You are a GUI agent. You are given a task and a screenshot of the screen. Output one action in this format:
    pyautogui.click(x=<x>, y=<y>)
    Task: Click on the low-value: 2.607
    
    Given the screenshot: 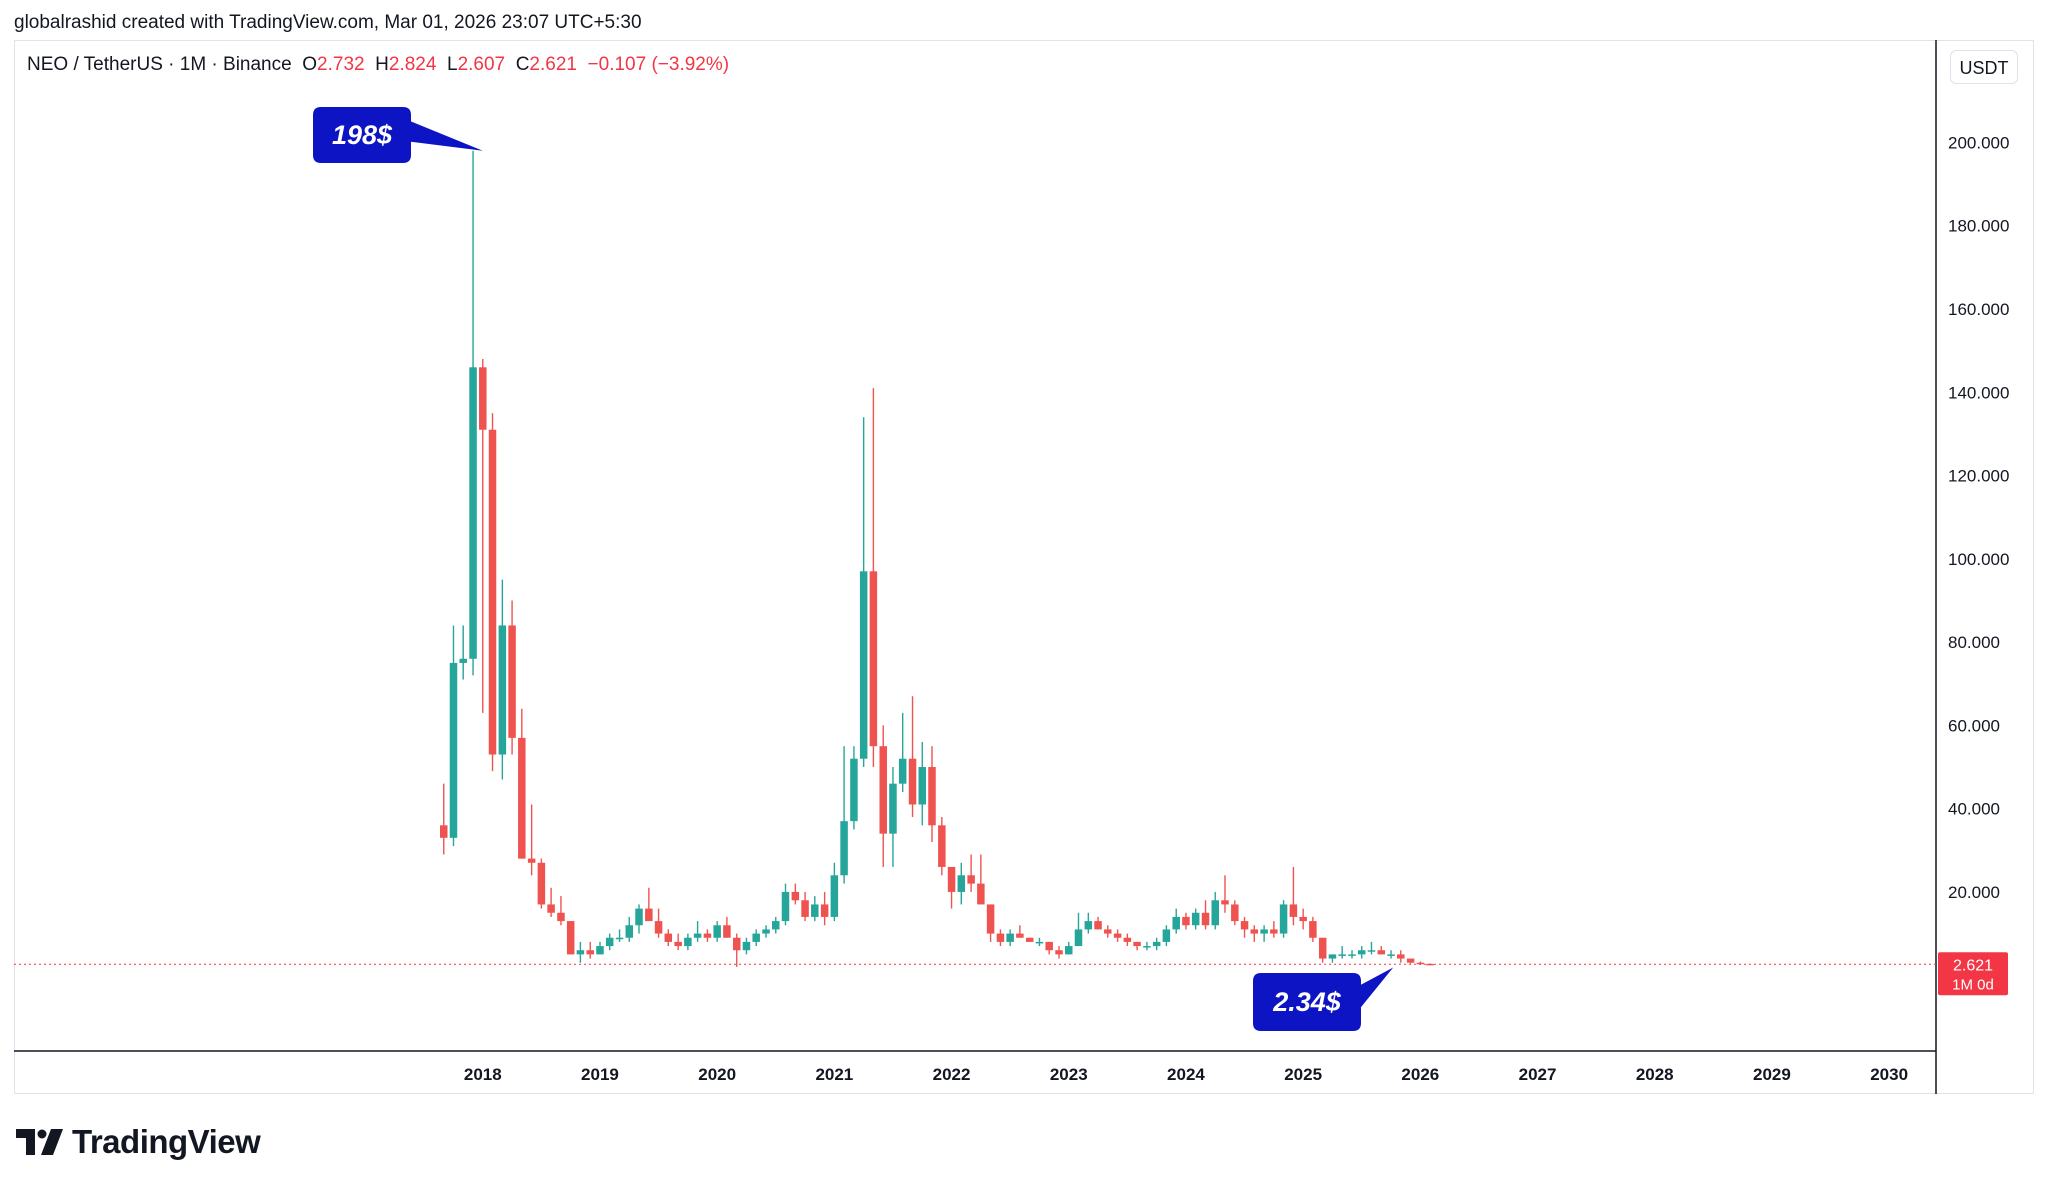 What is the action you would take?
    pyautogui.click(x=481, y=64)
    